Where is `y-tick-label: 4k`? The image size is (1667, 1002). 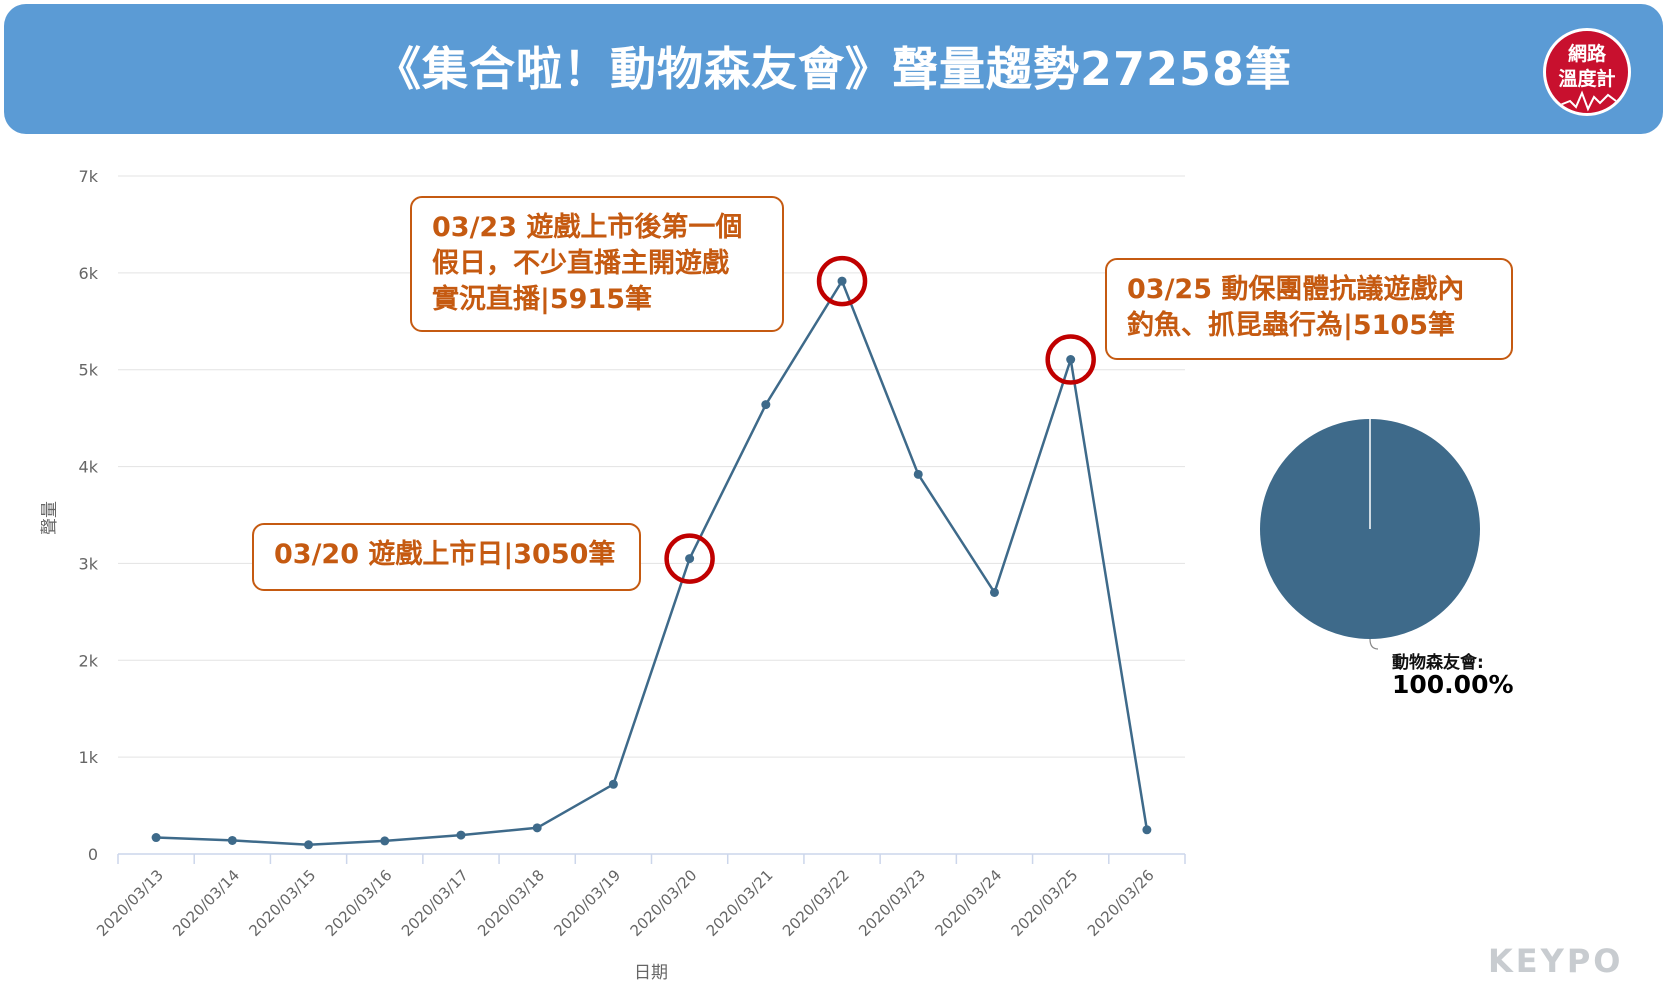
y-tick-label: 4k is located at coordinates (89, 467).